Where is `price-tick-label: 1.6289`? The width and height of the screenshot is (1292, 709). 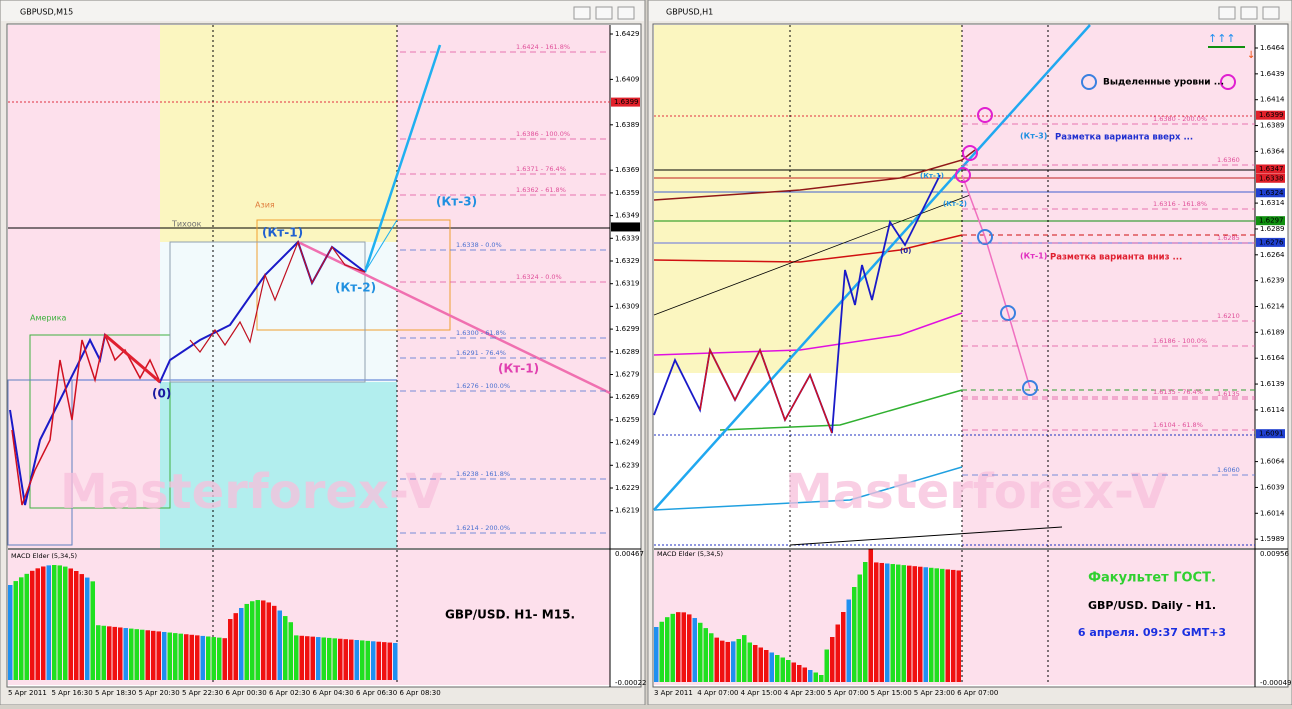
price-tick-label: 1.6289 is located at coordinates (1272, 229).